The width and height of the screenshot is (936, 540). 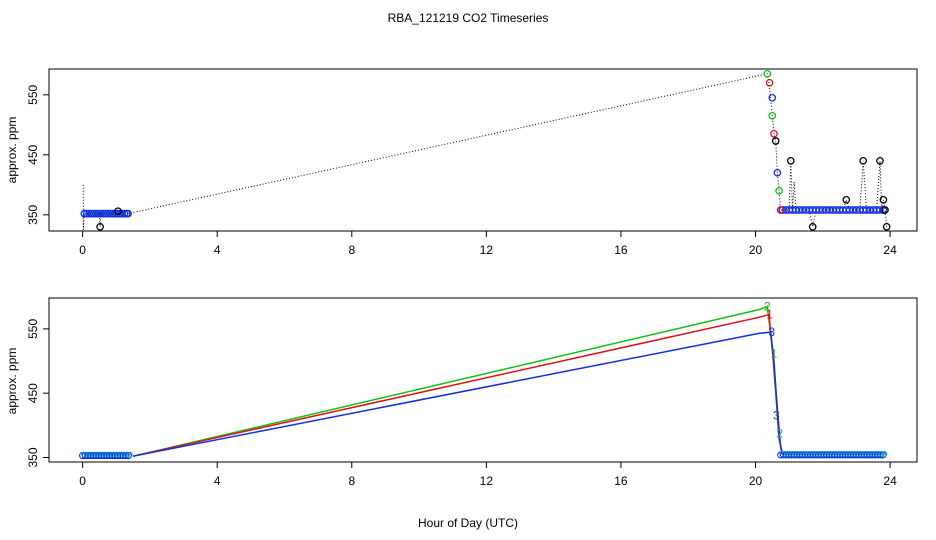 I want to click on chart-title: RBA_121219 CO2 Timeseries, so click(x=468, y=18).